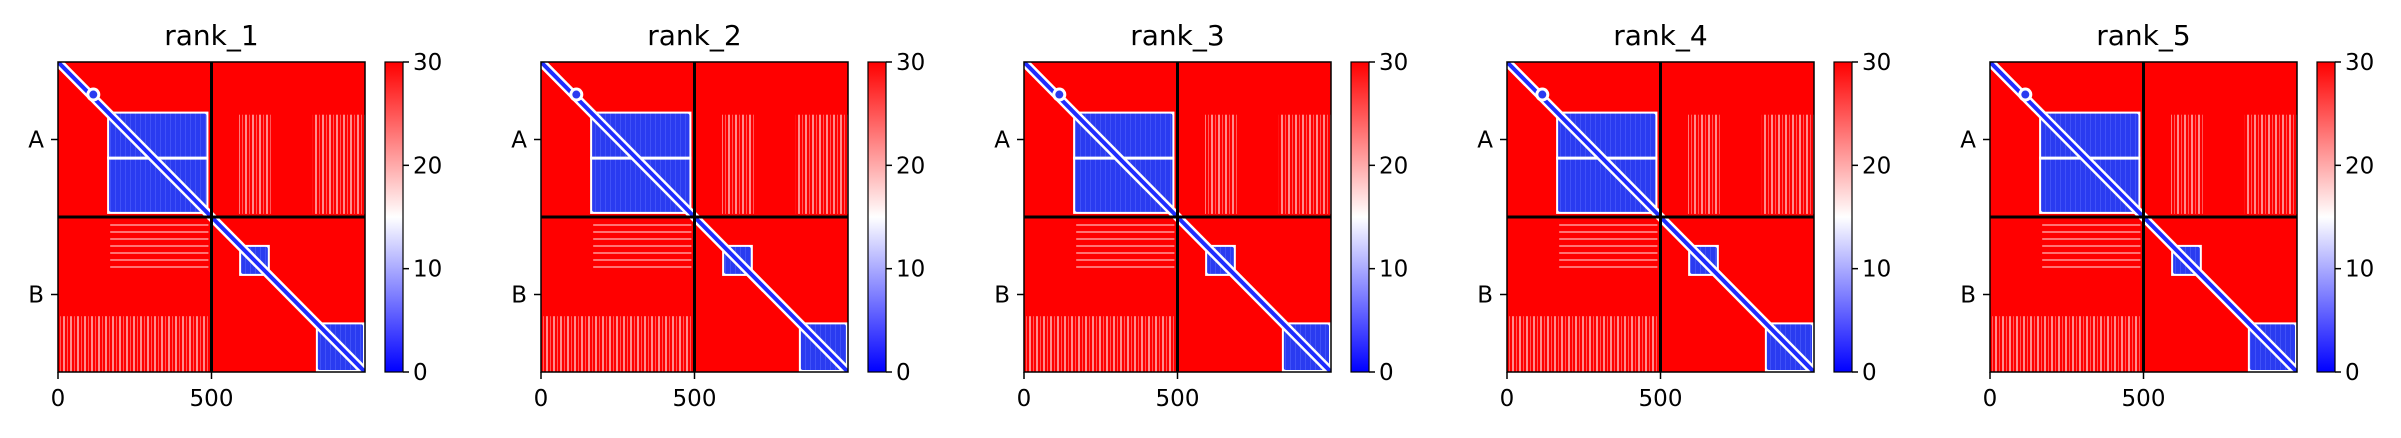  What do you see at coordinates (1660, 35) in the screenshot?
I see `panel-title: rank_4` at bounding box center [1660, 35].